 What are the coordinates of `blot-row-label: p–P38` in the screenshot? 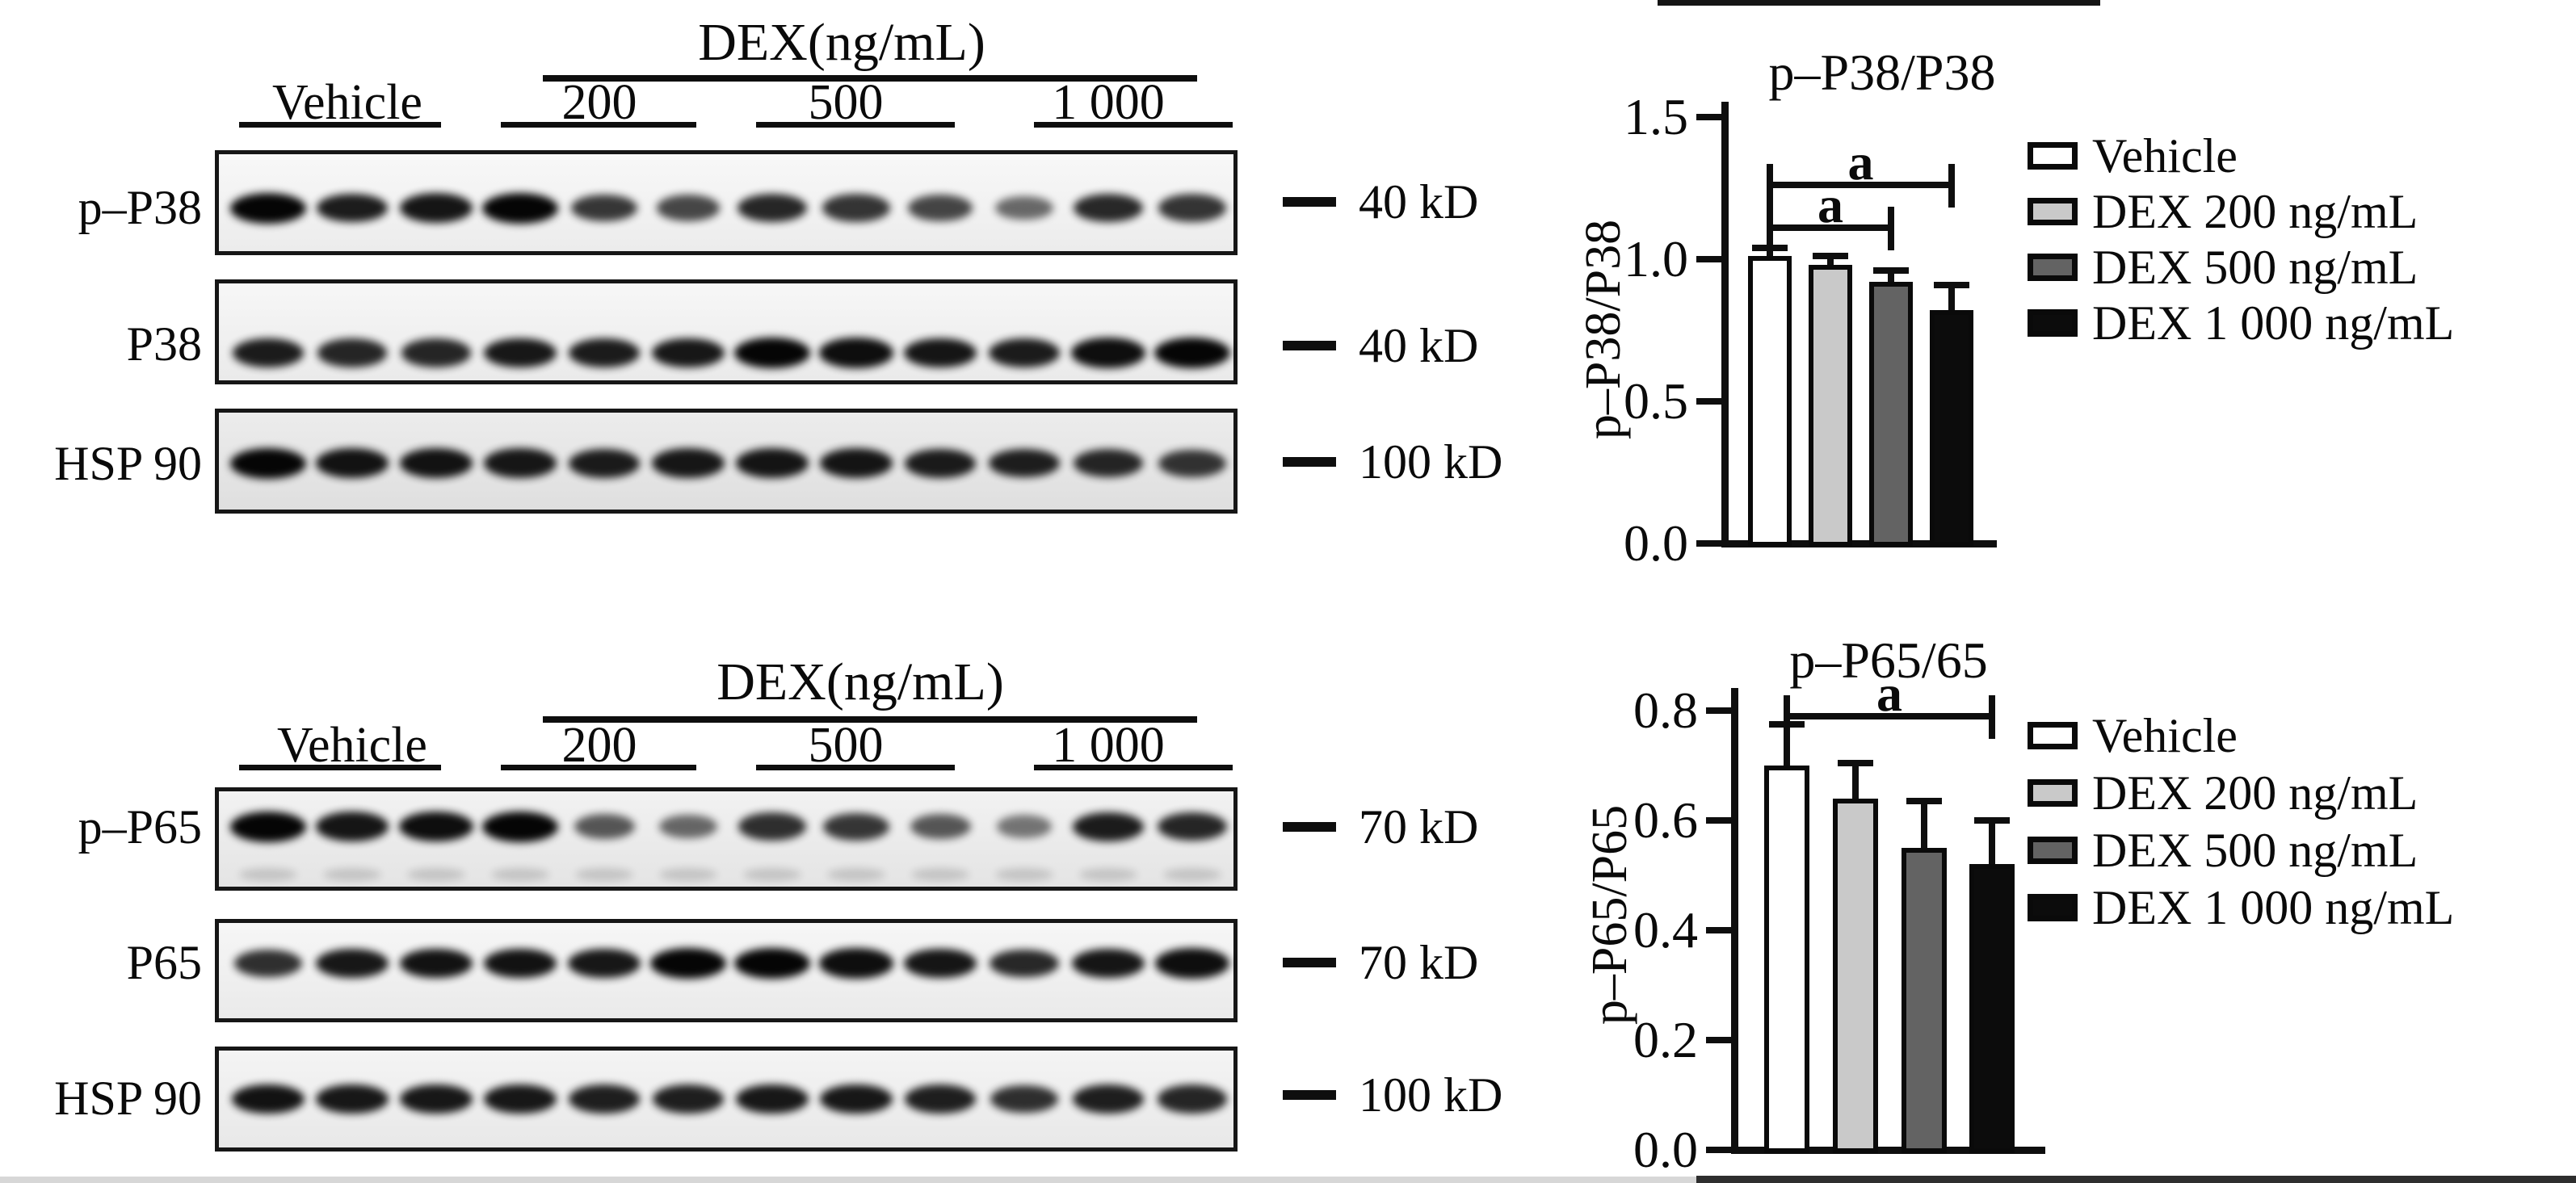 It's located at (140, 208).